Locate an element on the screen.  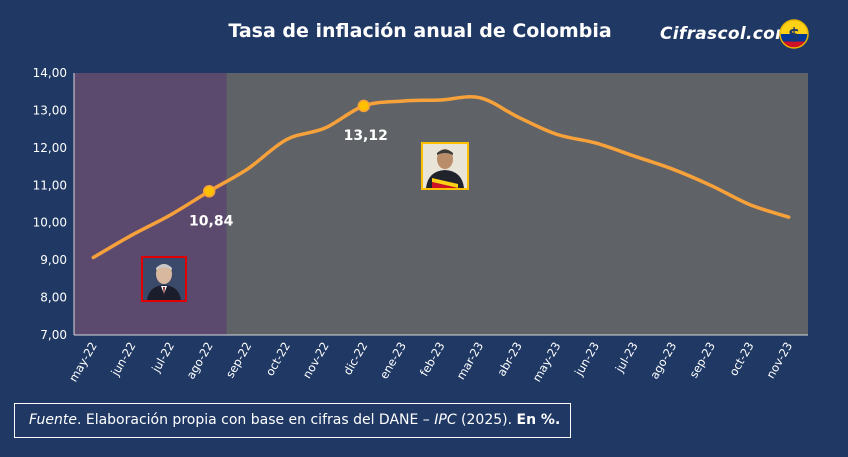
colombia-flag-icon is located at coordinates (794, 34).